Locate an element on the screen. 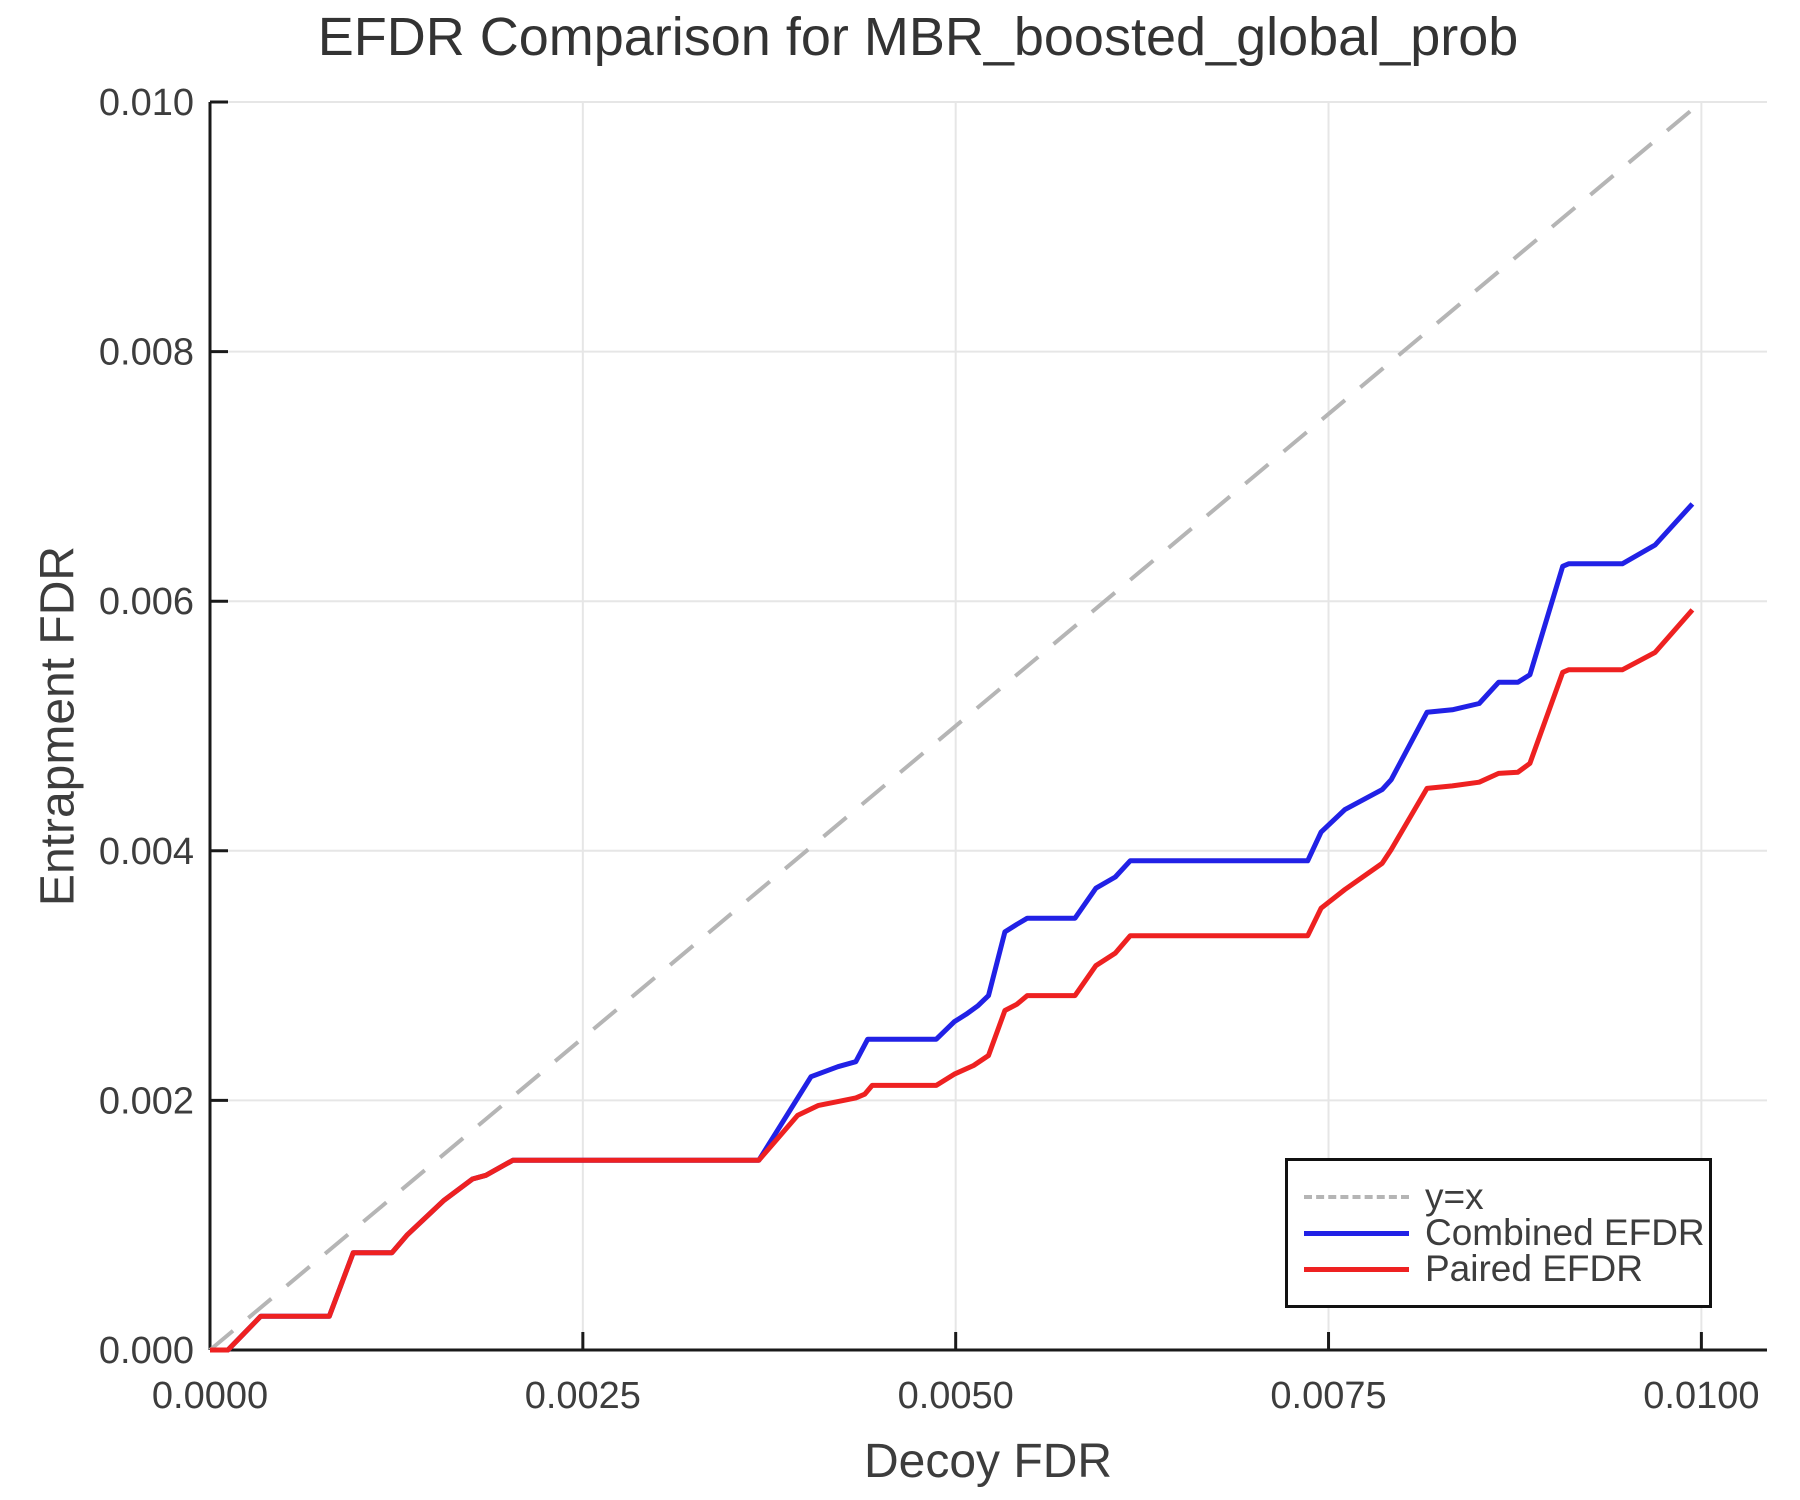 Image resolution: width=1800 pixels, height=1500 pixels. legend-label: Combined EFDR is located at coordinates (1565, 1232).